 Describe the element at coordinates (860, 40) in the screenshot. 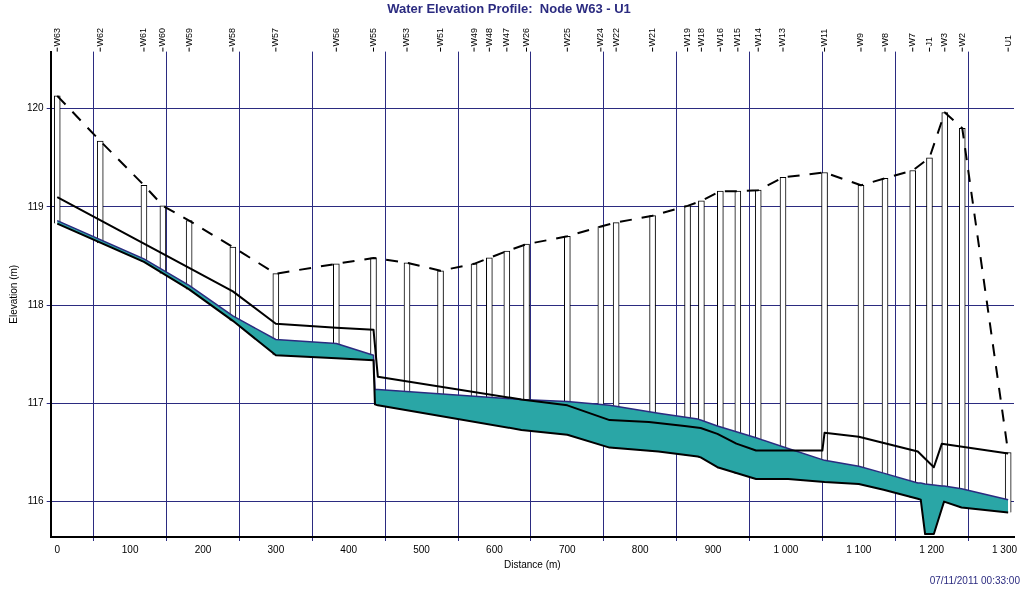

I see `text: W9` at that location.